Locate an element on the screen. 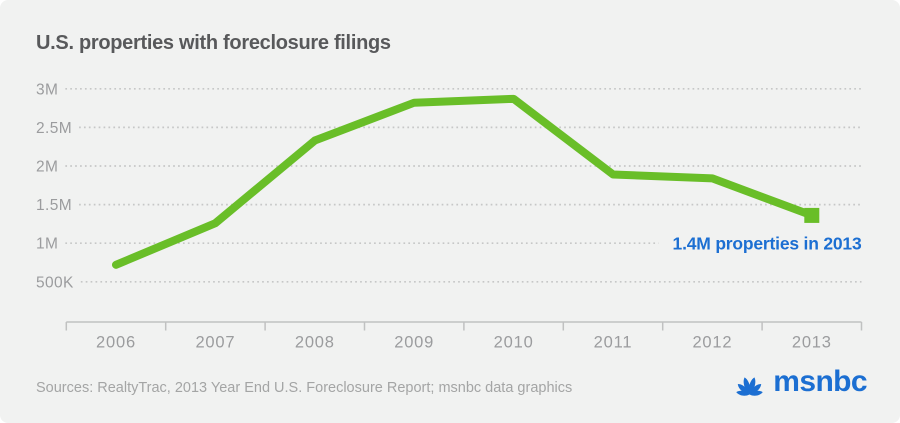 The height and width of the screenshot is (423, 900). x-axis-label: 2010 is located at coordinates (514, 343).